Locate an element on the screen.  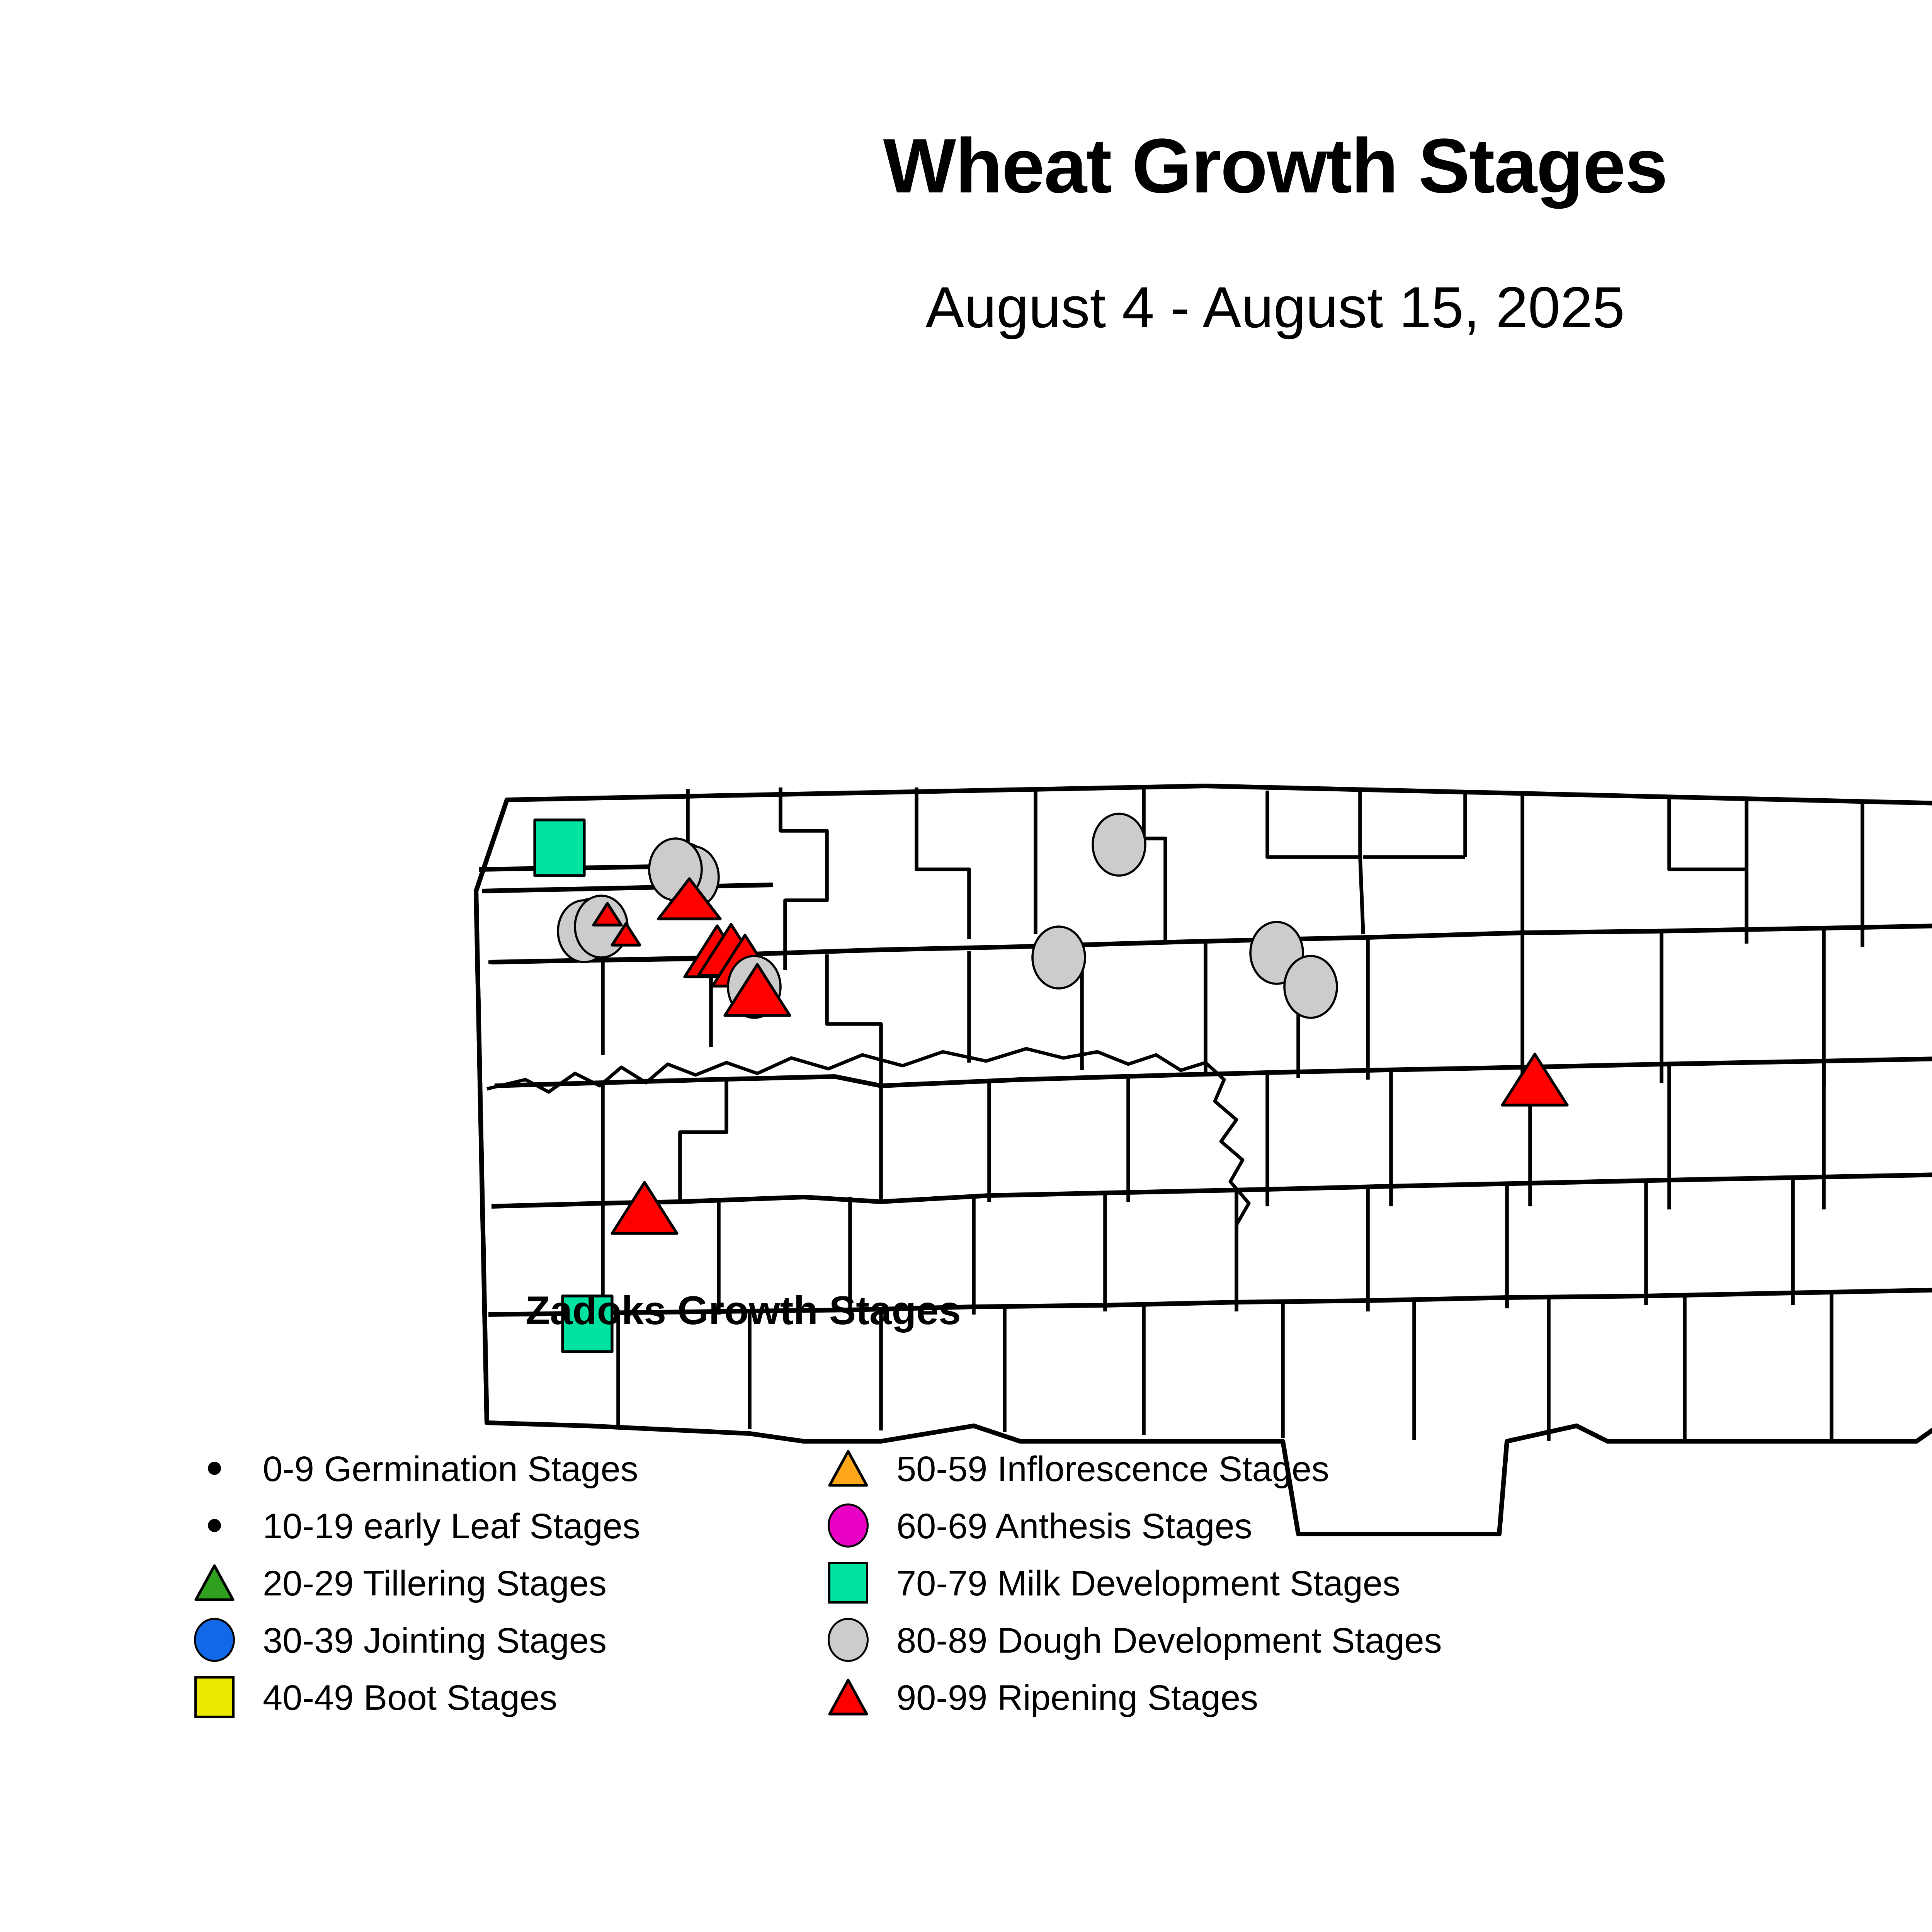
jointing-circle-icon is located at coordinates (214, 1640).